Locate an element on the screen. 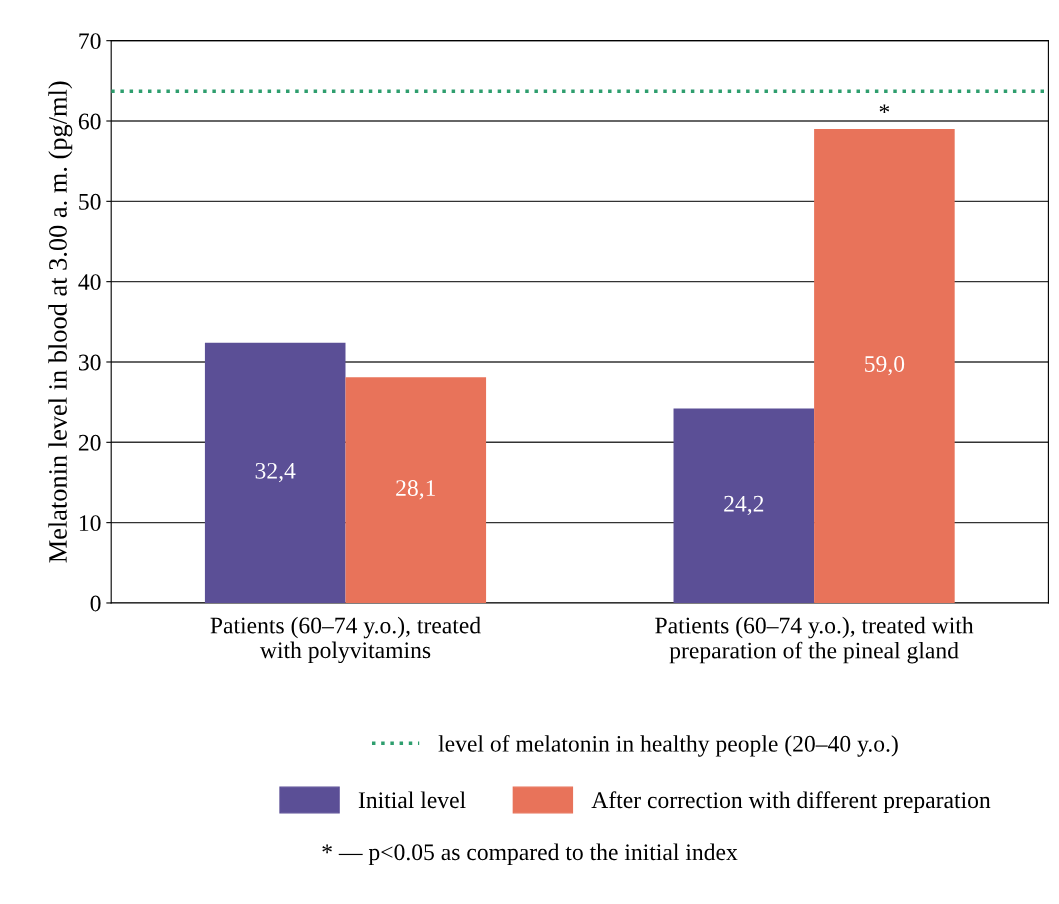 This screenshot has width=1059, height=904. data-label: 32,4 is located at coordinates (275, 472).